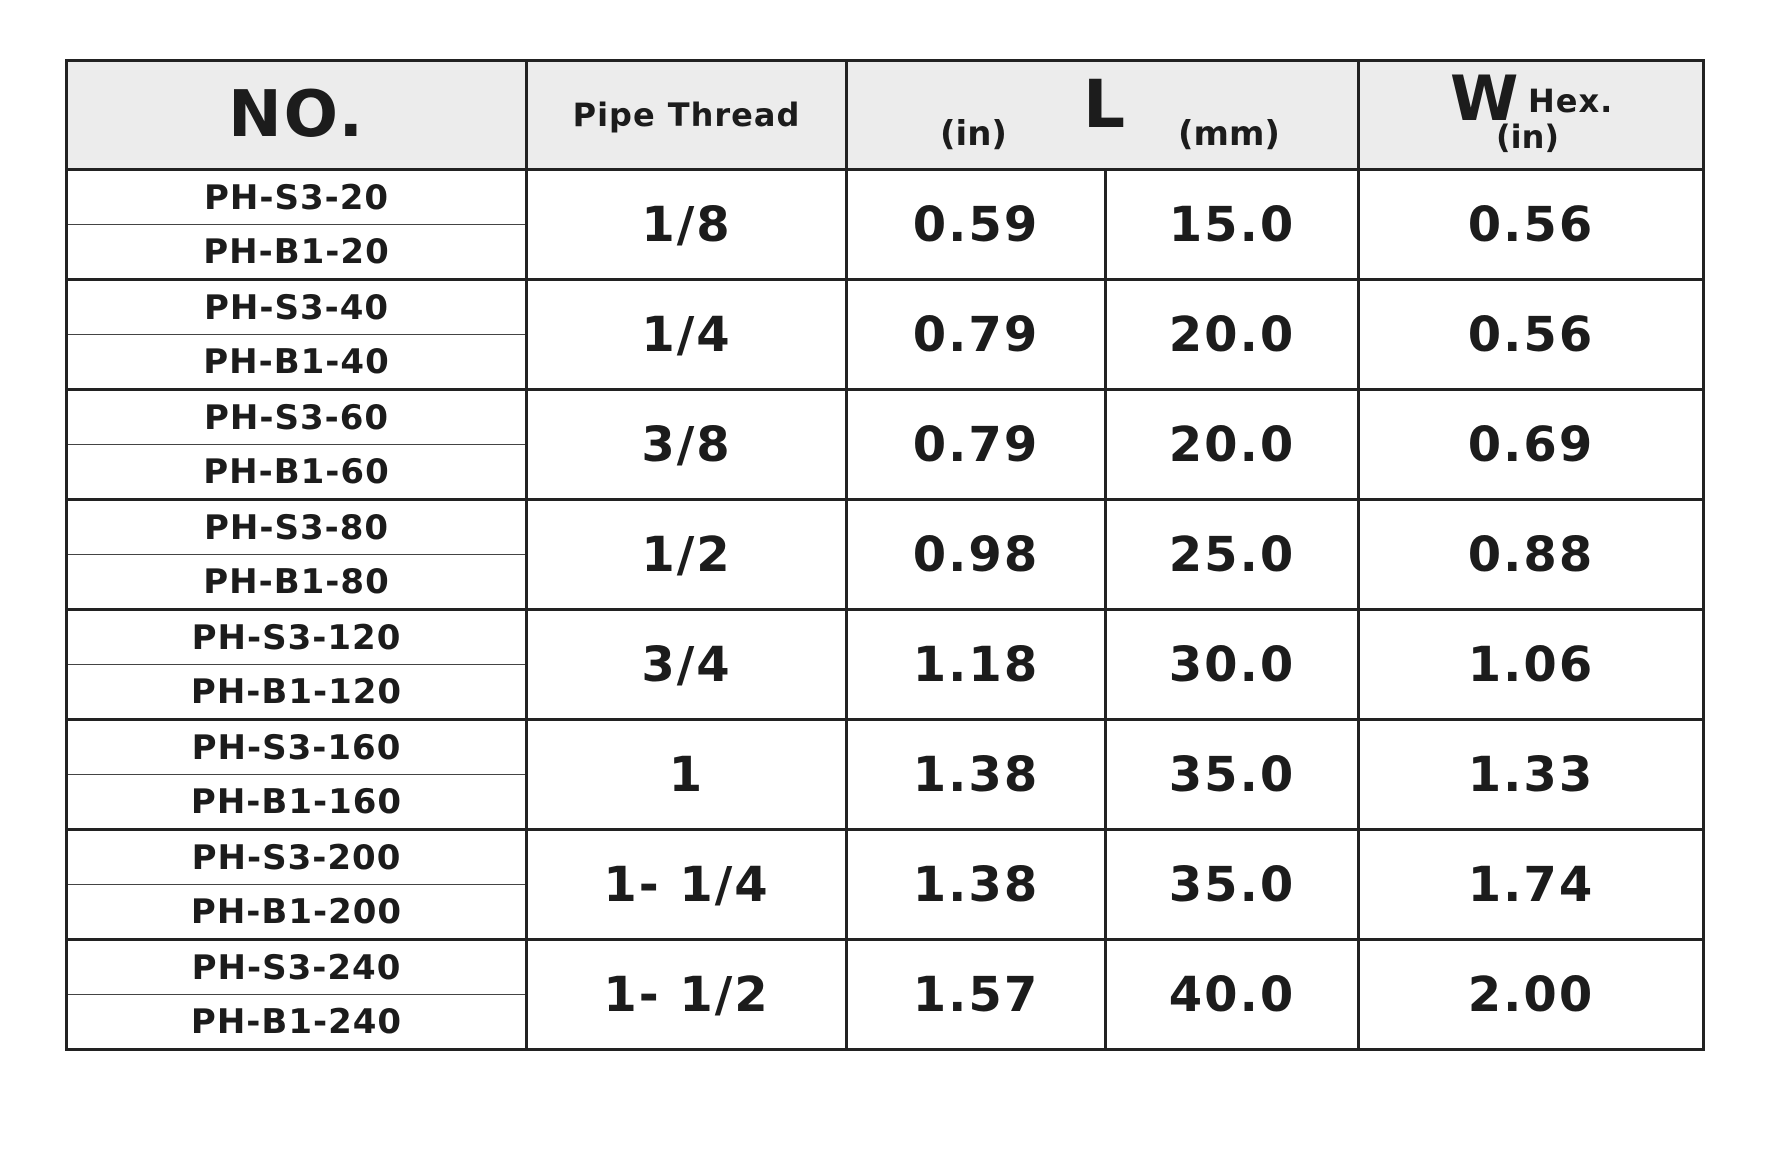  What do you see at coordinates (1484, 98) in the screenshot?
I see `header-w: W` at bounding box center [1484, 98].